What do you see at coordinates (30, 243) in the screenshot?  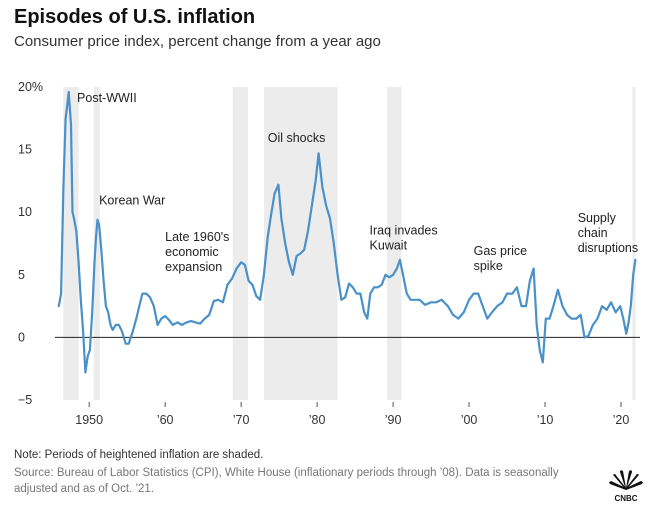 I see `y-axis: 20% 15 10 5 0 −5` at bounding box center [30, 243].